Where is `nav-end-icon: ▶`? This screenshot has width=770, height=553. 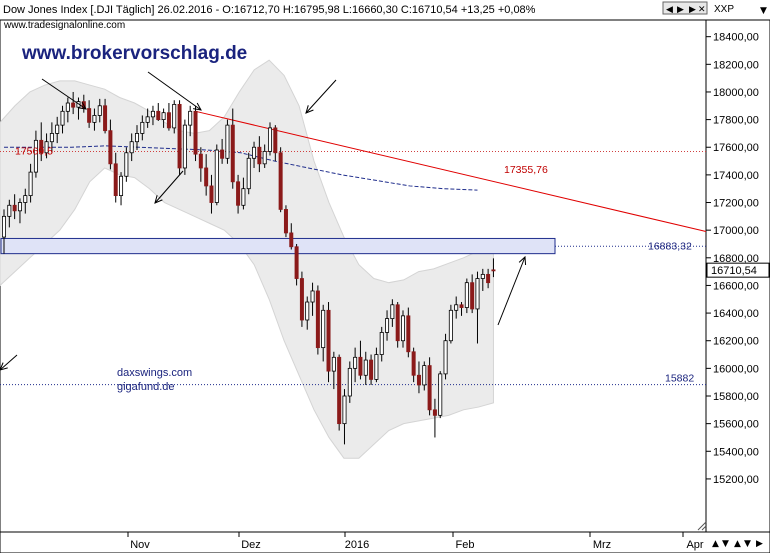 nav-end-icon: ▶ is located at coordinates (692, 10).